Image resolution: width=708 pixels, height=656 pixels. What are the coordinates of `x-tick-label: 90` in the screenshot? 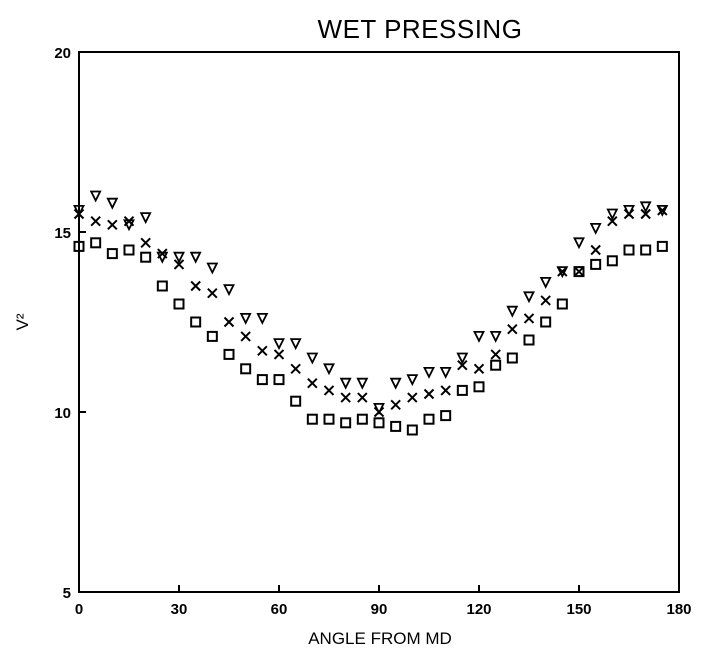 It's located at (379, 609).